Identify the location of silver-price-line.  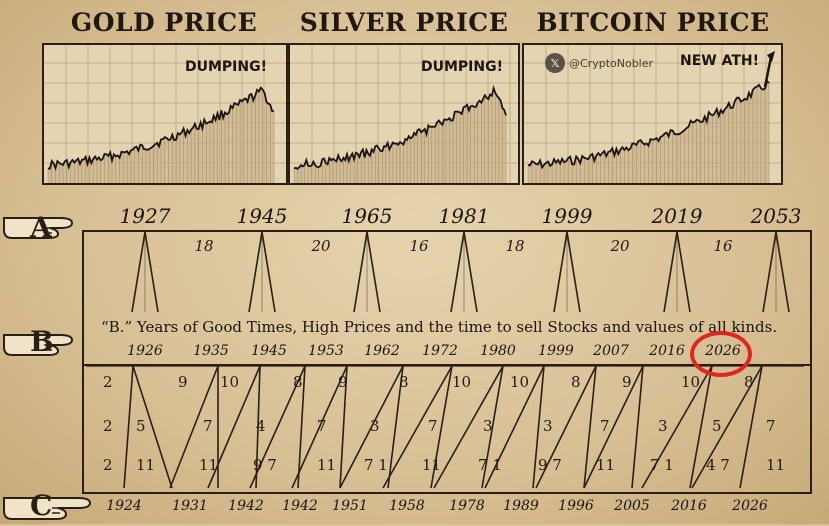
(404, 114).